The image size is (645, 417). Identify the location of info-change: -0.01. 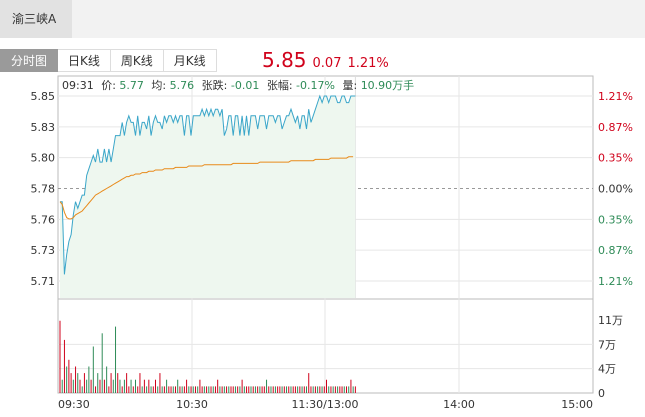
(245, 85).